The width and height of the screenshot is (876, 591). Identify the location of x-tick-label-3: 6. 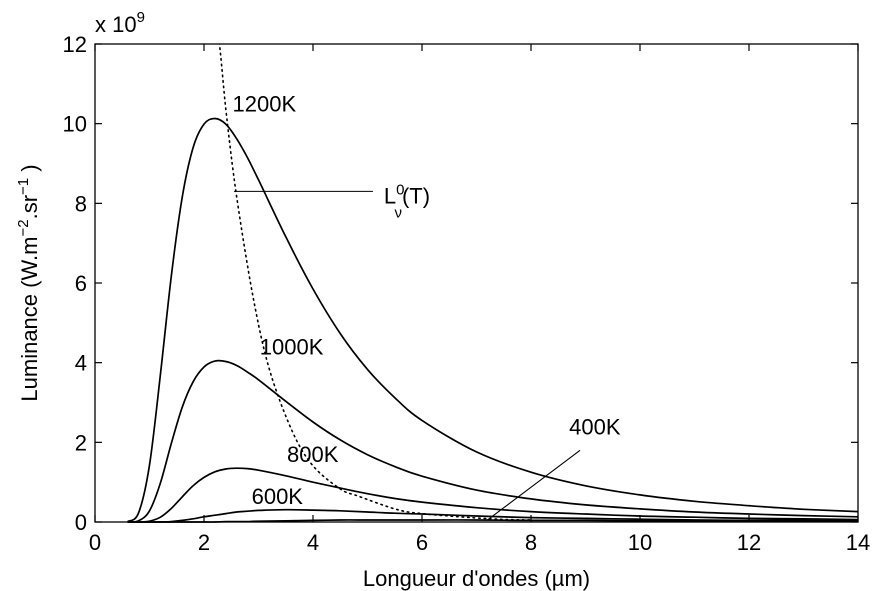
(422, 542).